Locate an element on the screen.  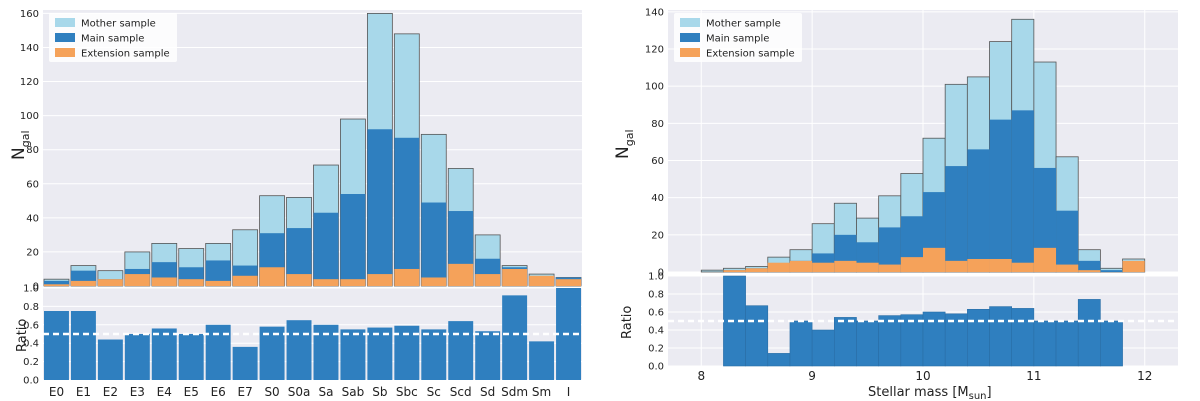
morph-hist-ytick-label: 80 is located at coordinates (32, 150).